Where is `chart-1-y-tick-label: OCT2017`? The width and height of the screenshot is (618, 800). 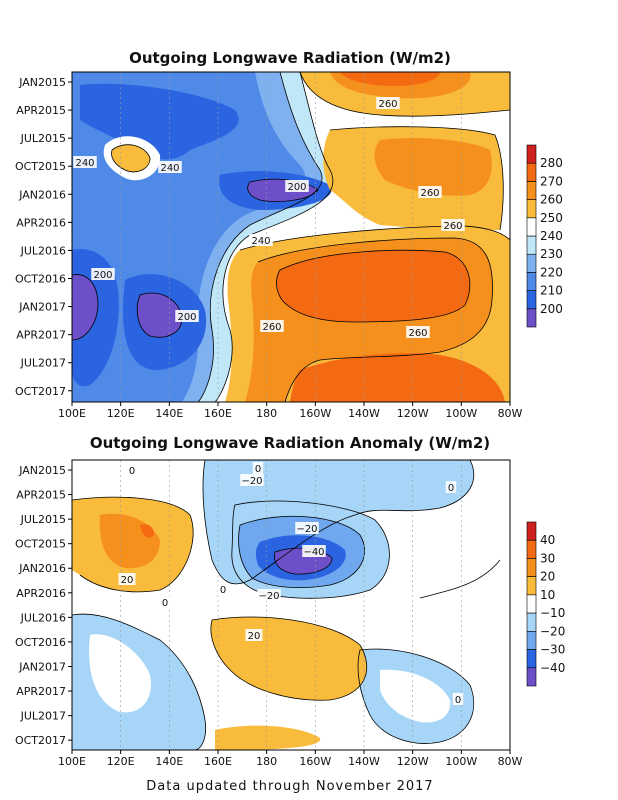 chart-1-y-tick-label: OCT2017 is located at coordinates (40, 391).